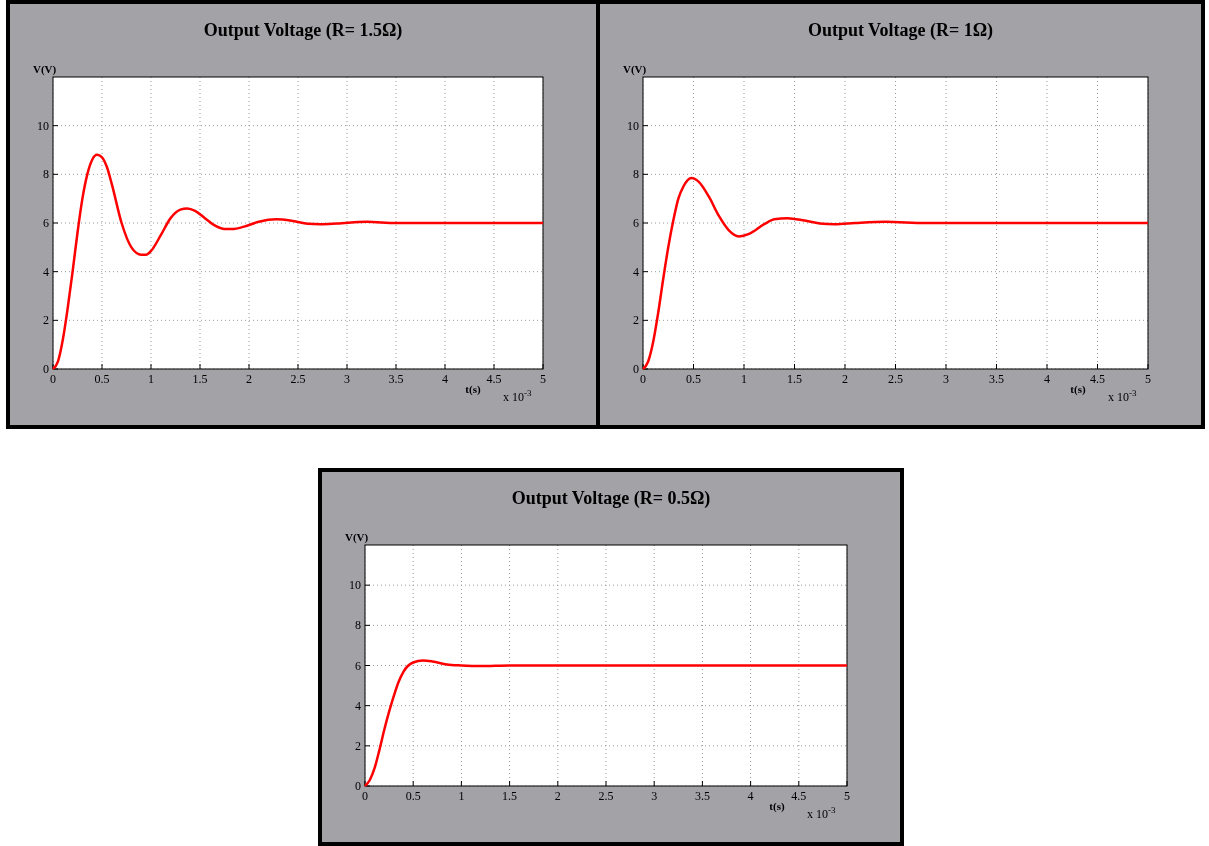  What do you see at coordinates (303, 30) in the screenshot?
I see `chart-title: Output Voltage (R= 1.5Ω)` at bounding box center [303, 30].